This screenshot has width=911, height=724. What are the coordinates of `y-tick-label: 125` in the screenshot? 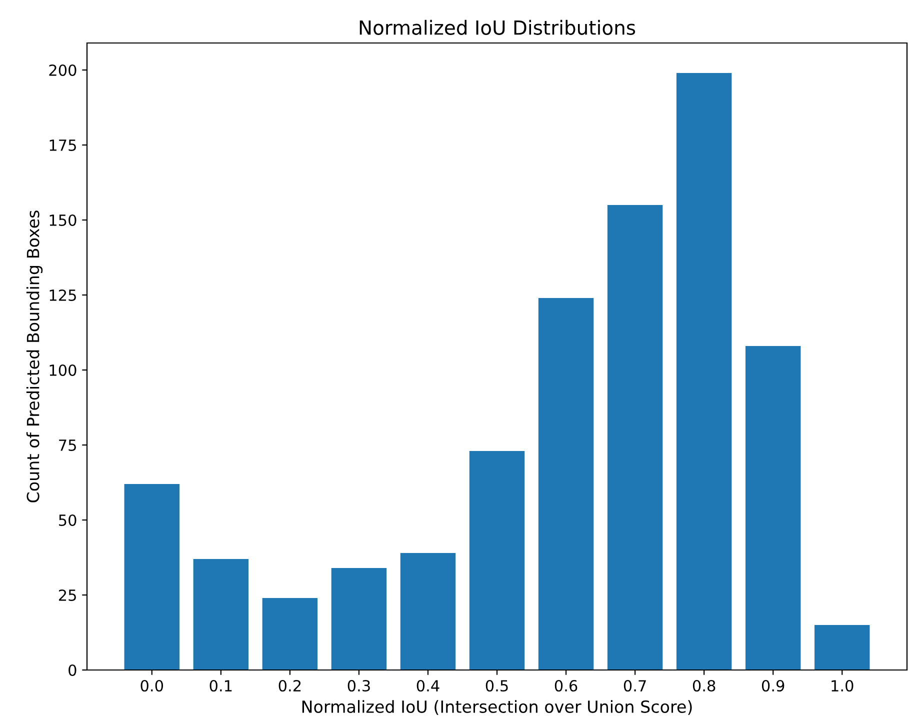 It's located at (63, 295).